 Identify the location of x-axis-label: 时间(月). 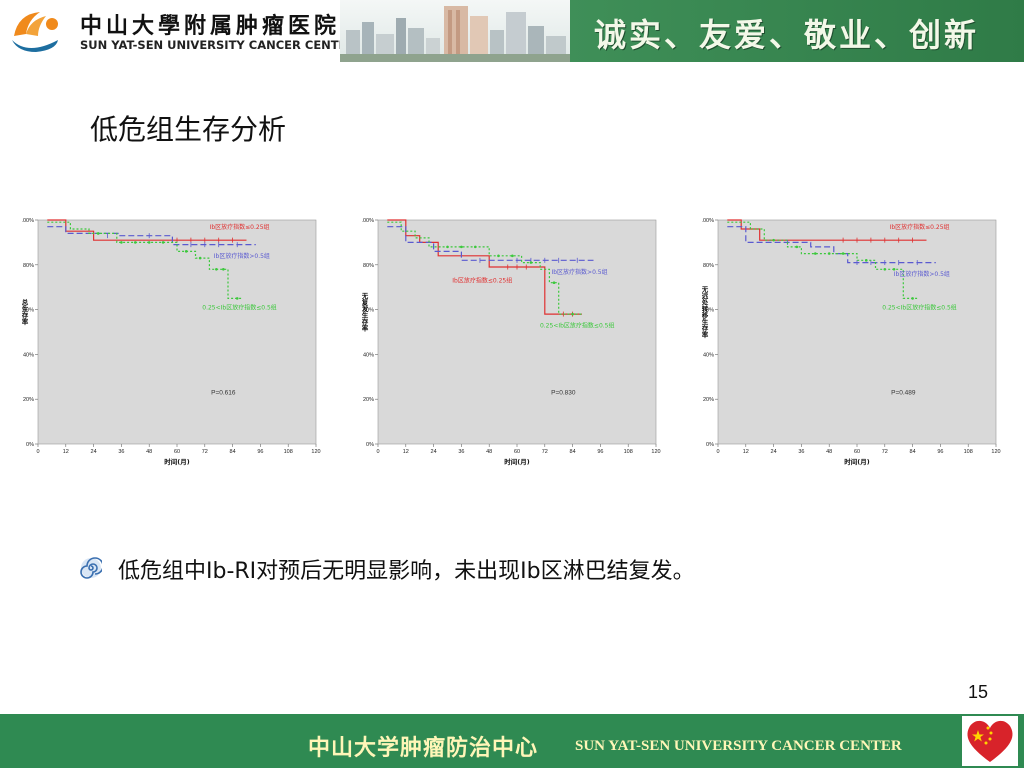
(176, 461).